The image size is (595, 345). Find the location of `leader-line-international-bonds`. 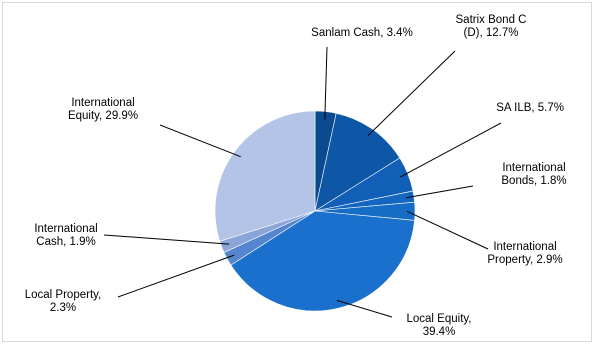

leader-line-international-bonds is located at coordinates (439, 192).